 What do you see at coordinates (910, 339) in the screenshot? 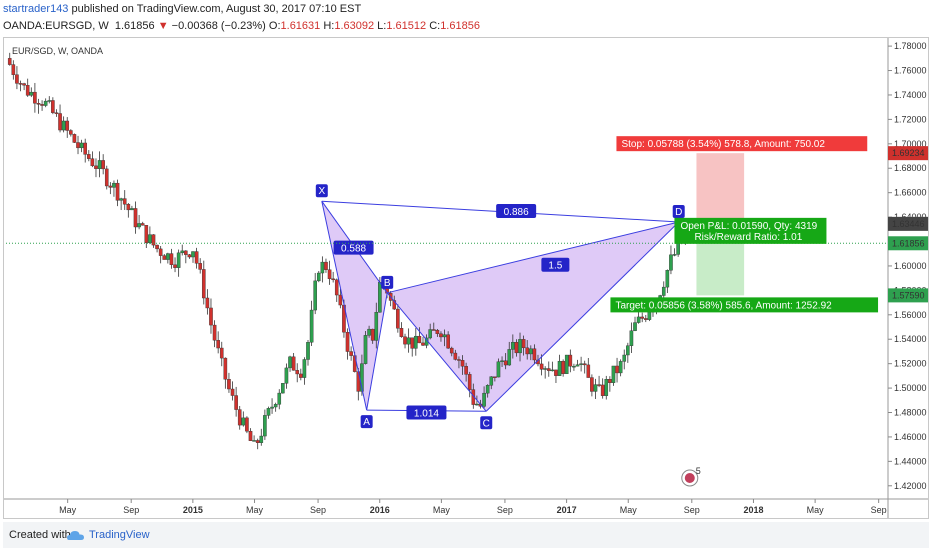
I see `price-tick-label: 1.54000` at bounding box center [910, 339].